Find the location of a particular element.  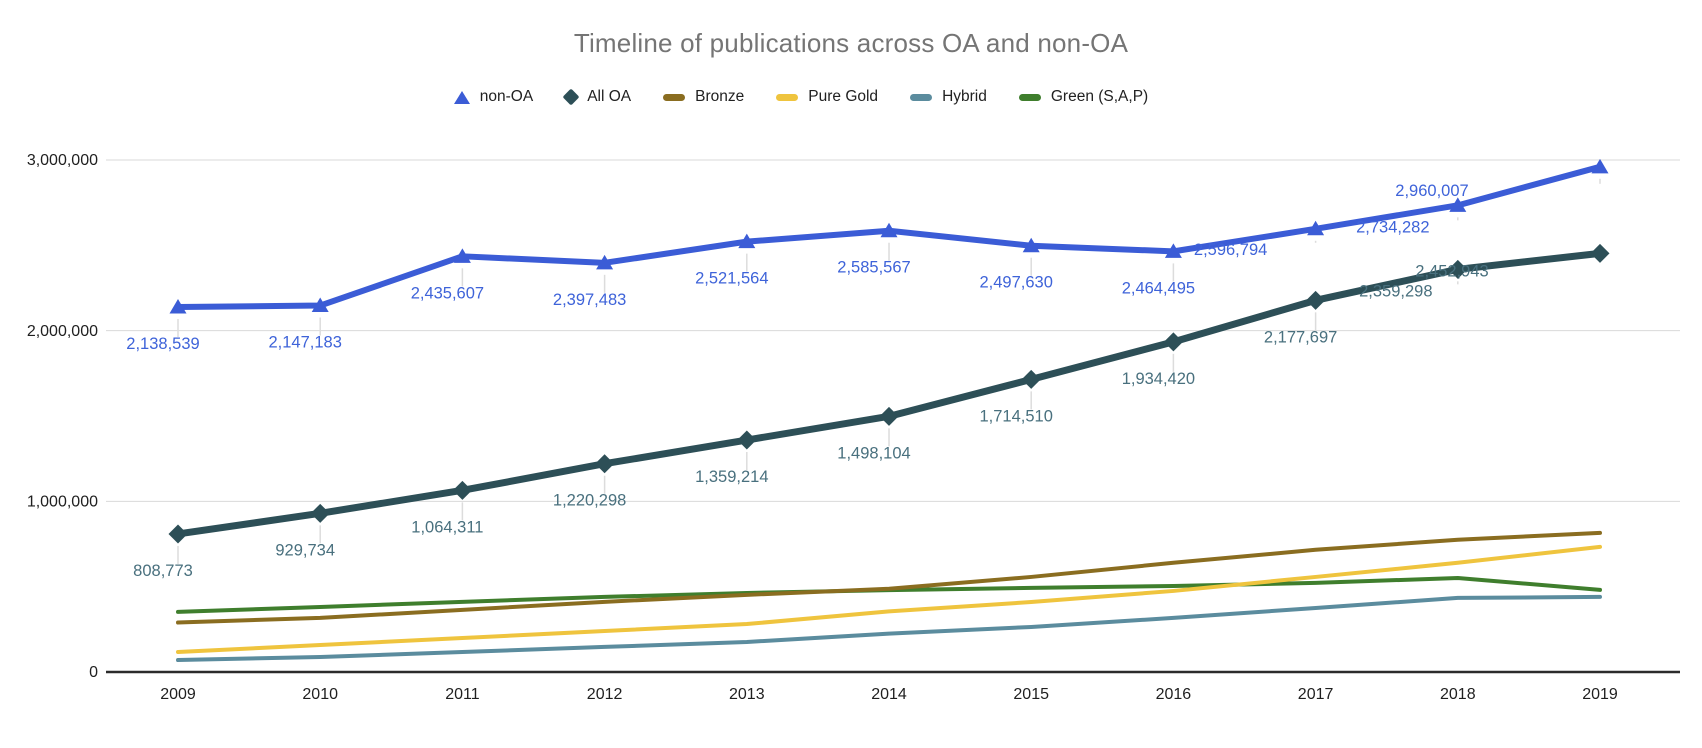

x-tick-label: 2018 is located at coordinates (1458, 694).